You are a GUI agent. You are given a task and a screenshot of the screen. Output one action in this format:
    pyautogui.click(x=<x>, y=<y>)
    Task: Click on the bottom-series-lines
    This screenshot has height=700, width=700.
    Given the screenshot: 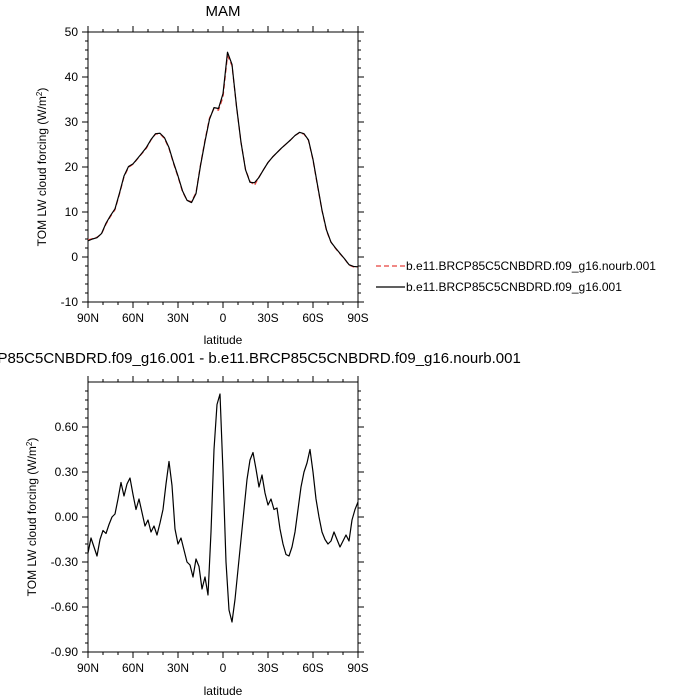 What is the action you would take?
    pyautogui.click(x=223, y=508)
    